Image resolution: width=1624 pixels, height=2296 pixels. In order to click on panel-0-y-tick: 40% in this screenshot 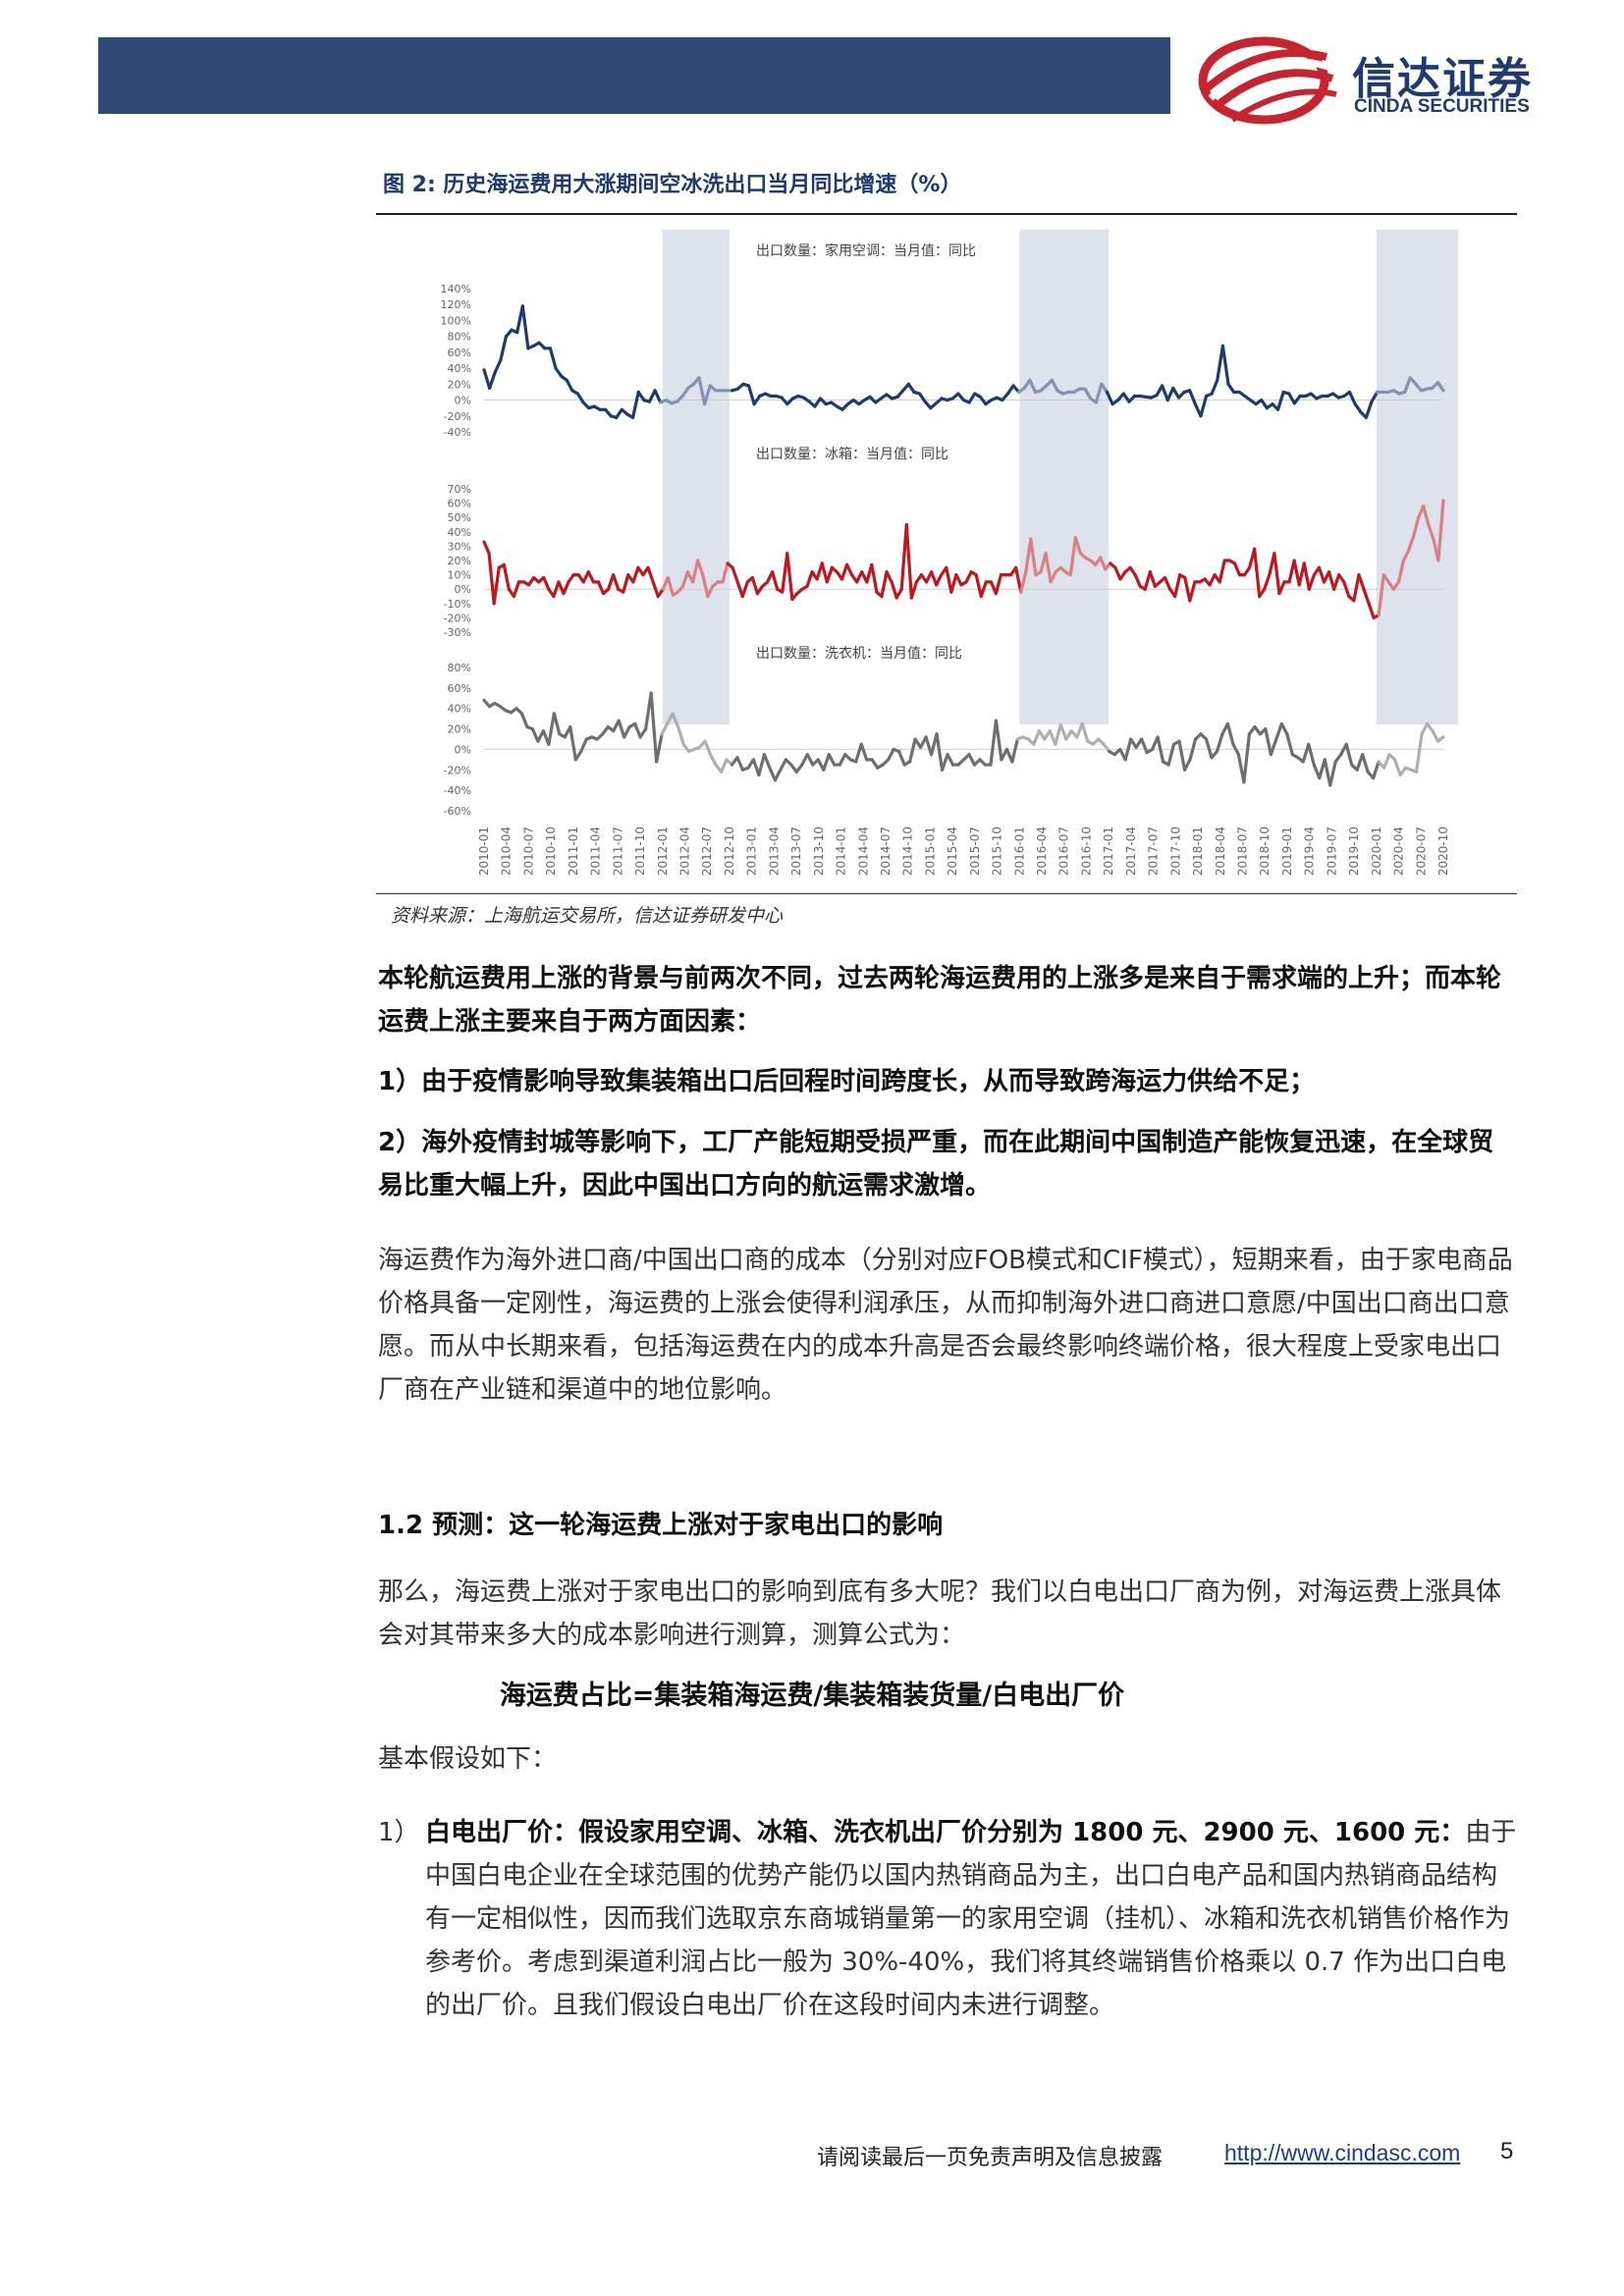, I will do `click(459, 368)`.